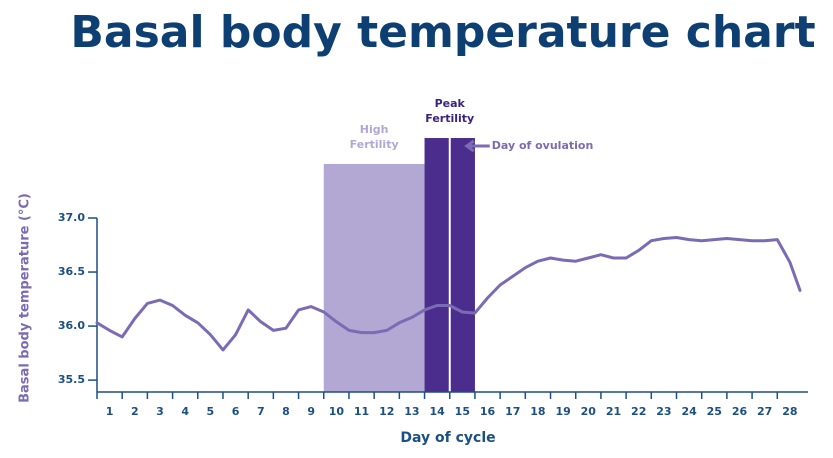 The image size is (833, 458). What do you see at coordinates (71, 271) in the screenshot?
I see `y-tick-label: 36.5` at bounding box center [71, 271].